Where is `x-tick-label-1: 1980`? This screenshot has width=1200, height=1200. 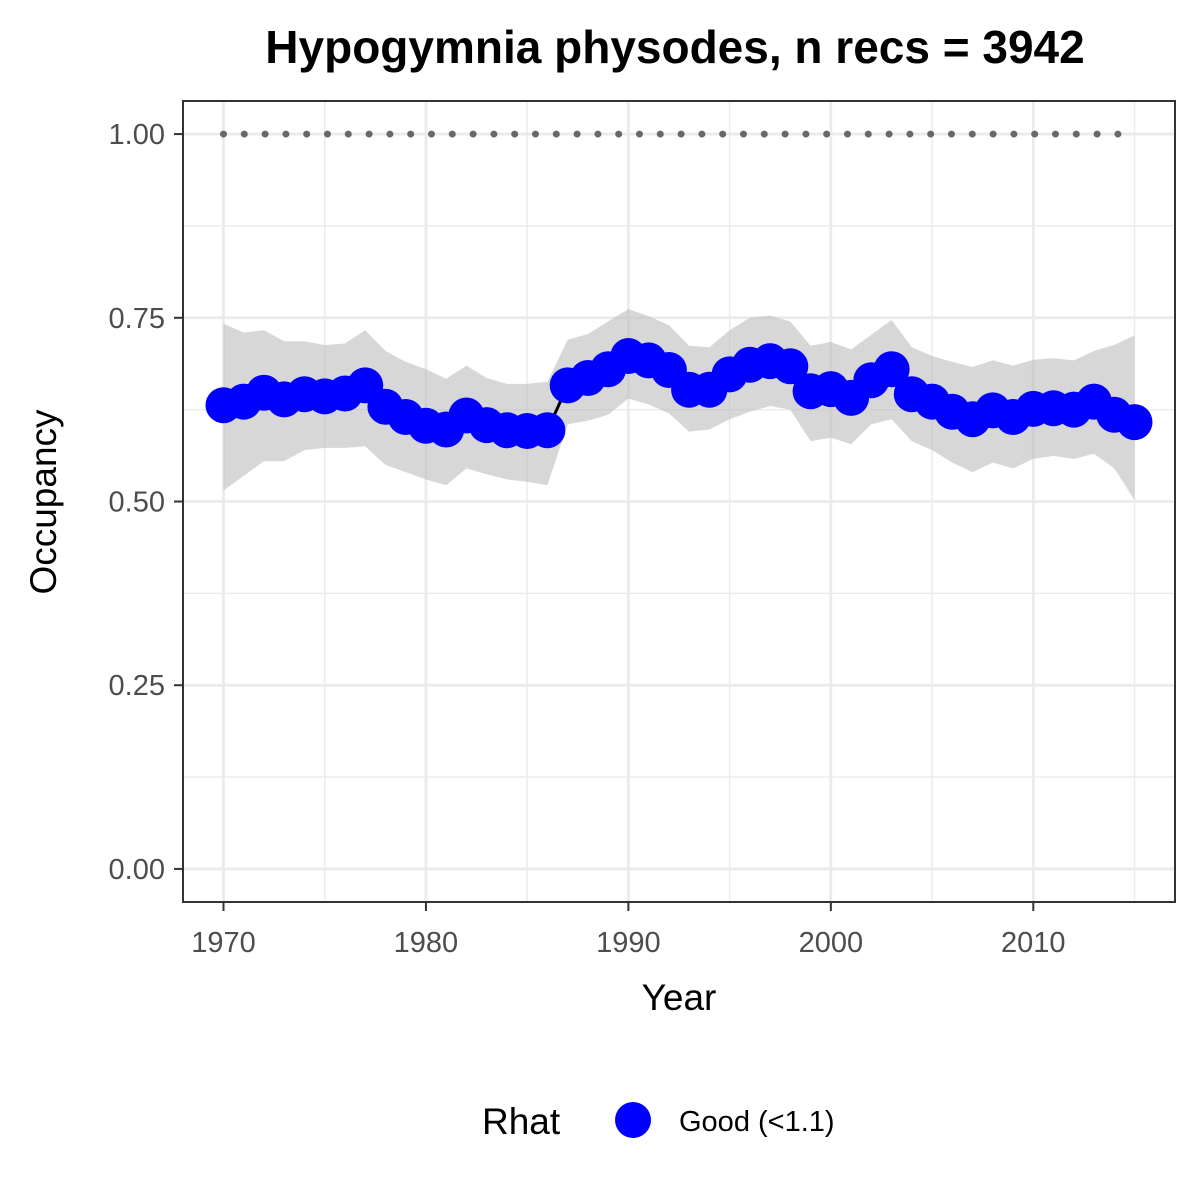 x-tick-label-1: 1980 is located at coordinates (426, 943).